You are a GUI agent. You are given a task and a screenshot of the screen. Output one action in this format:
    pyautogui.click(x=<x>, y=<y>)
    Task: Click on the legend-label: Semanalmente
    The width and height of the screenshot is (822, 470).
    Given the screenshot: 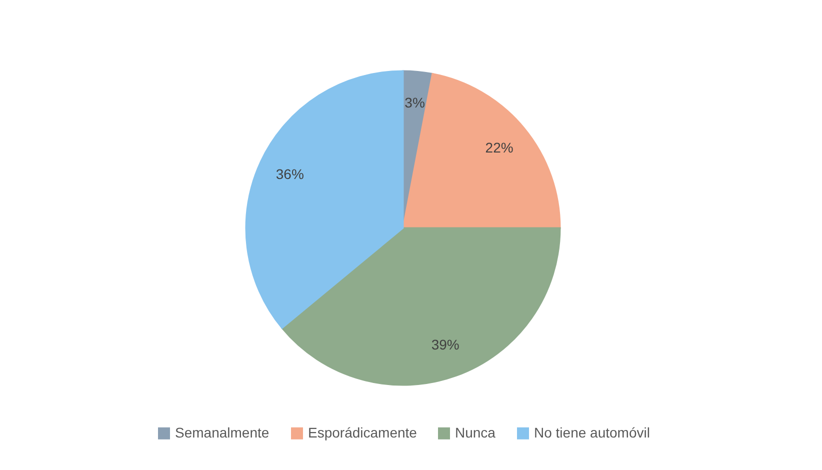 What is the action you would take?
    pyautogui.click(x=222, y=432)
    